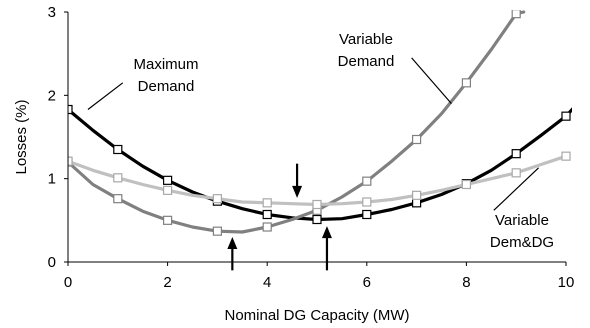 This screenshot has height=328, width=590. I want to click on annotation-2: Variable Demand, so click(395, 68).